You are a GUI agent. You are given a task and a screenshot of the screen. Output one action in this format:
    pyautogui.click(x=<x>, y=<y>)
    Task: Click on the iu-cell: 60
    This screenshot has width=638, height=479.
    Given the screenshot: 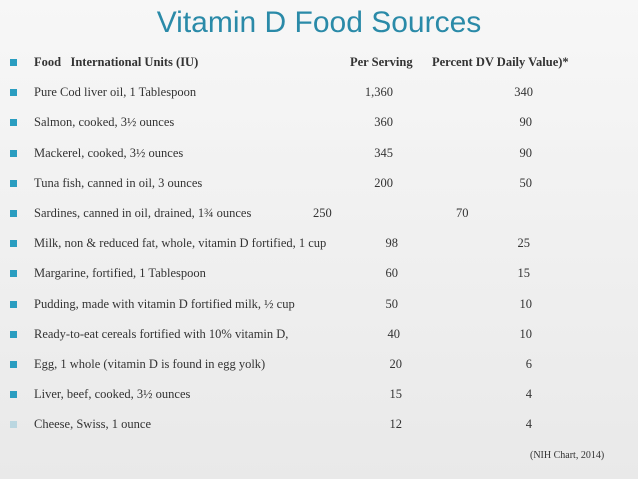 What is the action you would take?
    pyautogui.click(x=392, y=273)
    